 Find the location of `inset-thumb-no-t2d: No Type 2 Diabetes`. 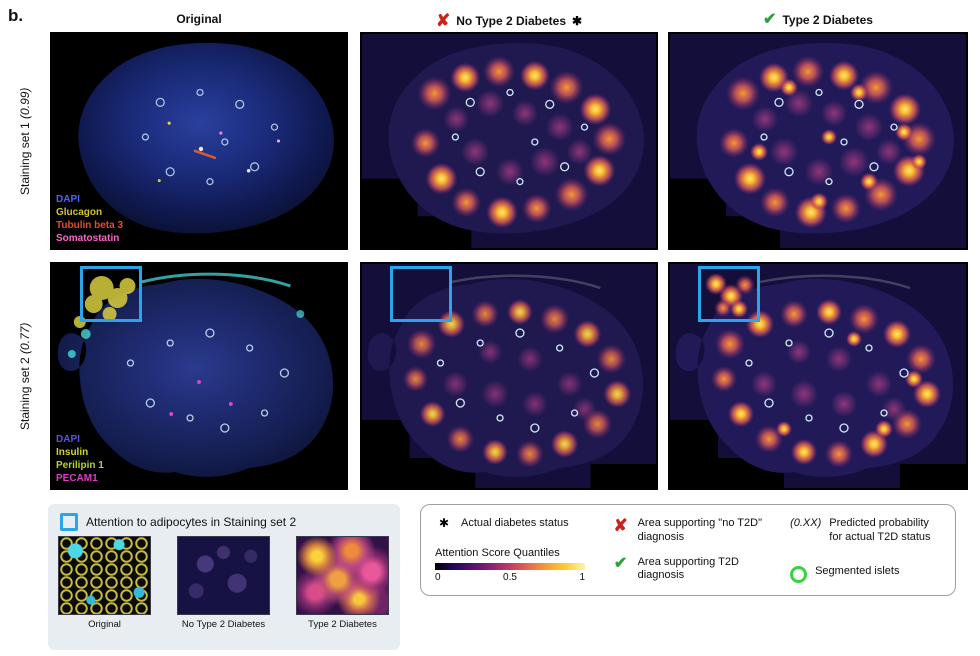

inset-thumb-no-t2d: No Type 2 Diabetes is located at coordinates (223, 583).